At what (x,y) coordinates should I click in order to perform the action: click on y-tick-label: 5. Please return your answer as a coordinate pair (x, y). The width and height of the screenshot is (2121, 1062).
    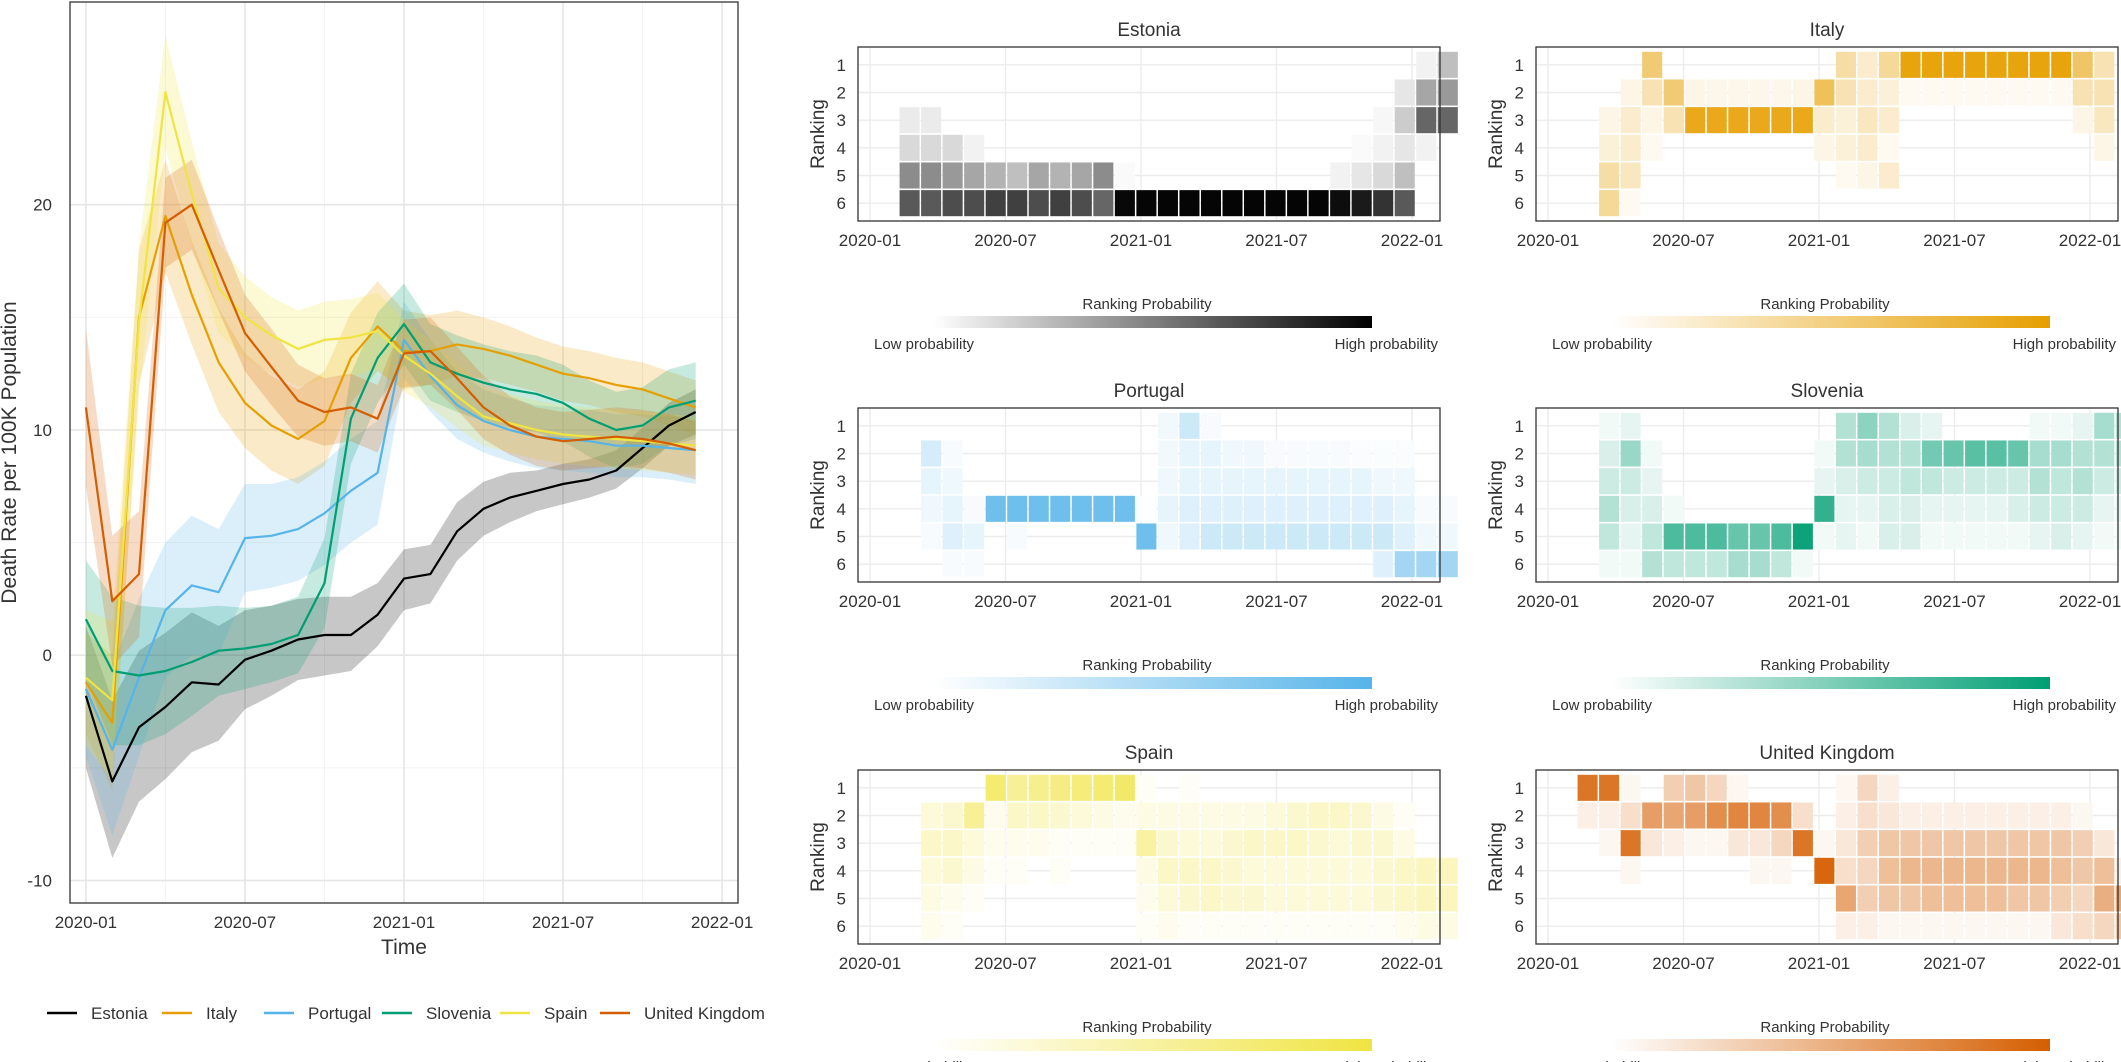
    Looking at the image, I should click on (1519, 176).